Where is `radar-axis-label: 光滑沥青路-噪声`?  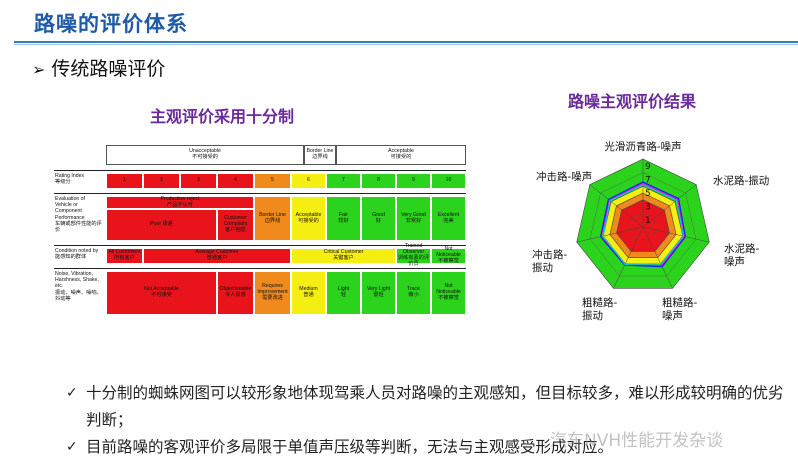
radar-axis-label: 光滑沥青路-噪声 is located at coordinates (642, 146).